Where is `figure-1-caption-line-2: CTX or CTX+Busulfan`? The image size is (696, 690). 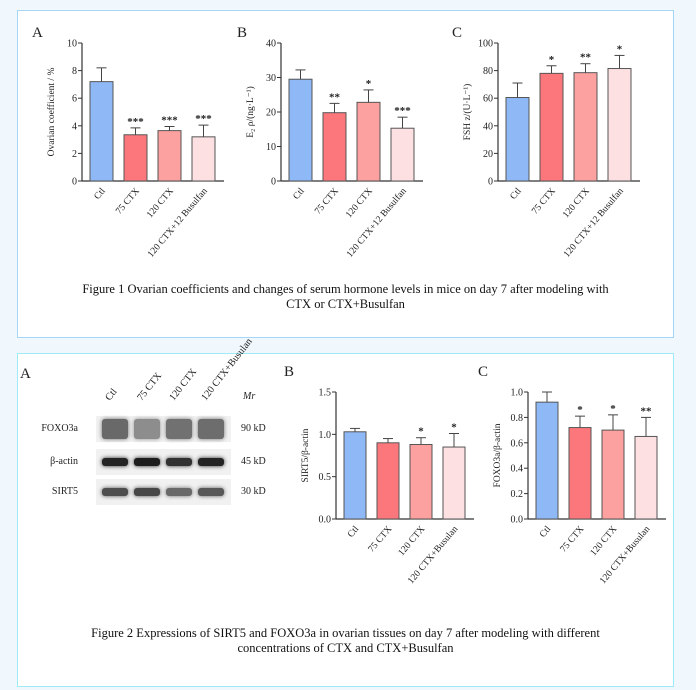
figure-1-caption-line-2: CTX or CTX+Busulfan is located at coordinates (345, 304).